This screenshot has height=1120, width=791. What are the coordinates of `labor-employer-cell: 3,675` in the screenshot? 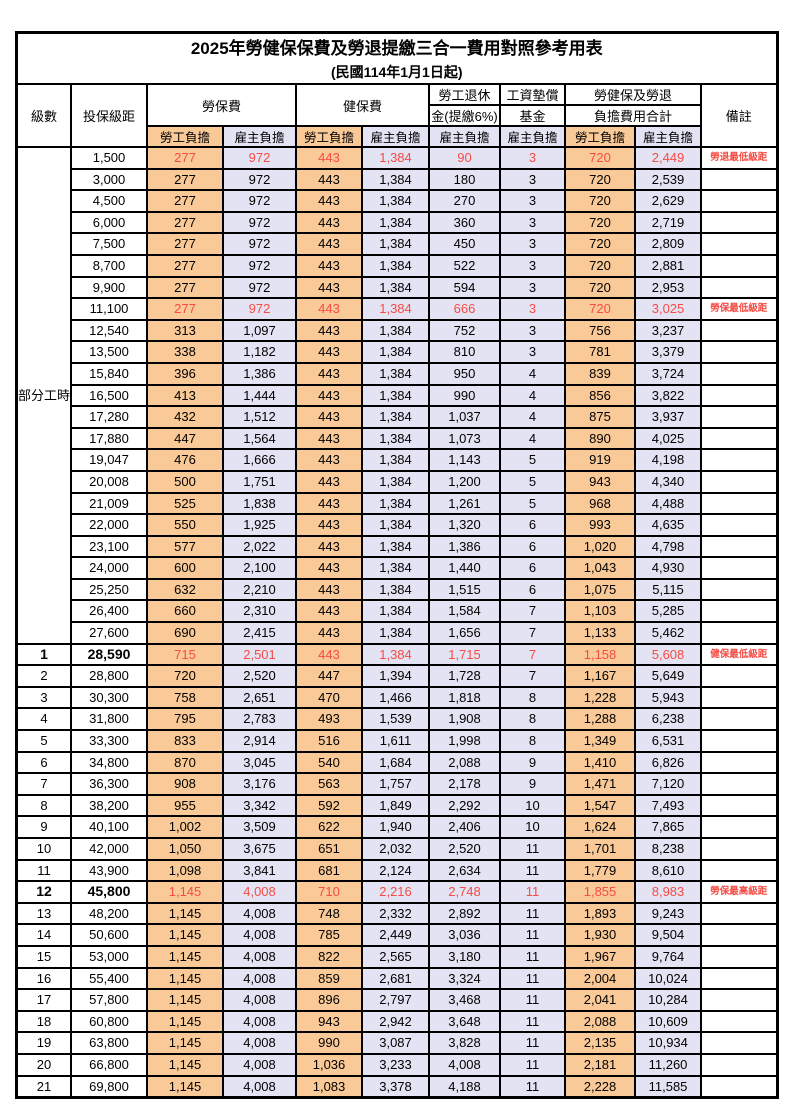 It's located at (260, 849).